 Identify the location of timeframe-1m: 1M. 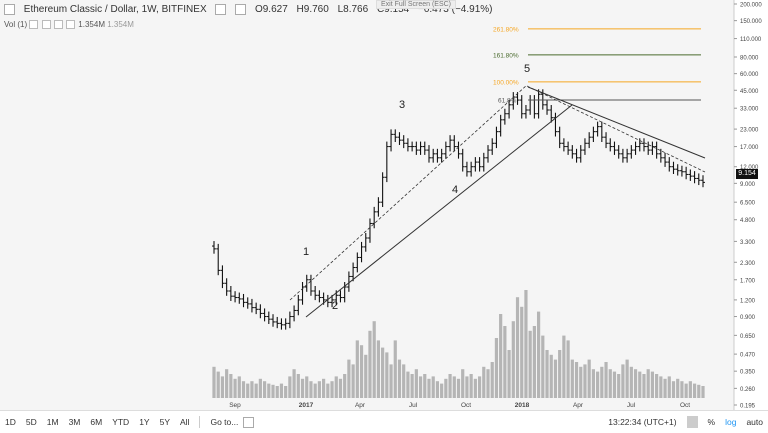
(52, 422).